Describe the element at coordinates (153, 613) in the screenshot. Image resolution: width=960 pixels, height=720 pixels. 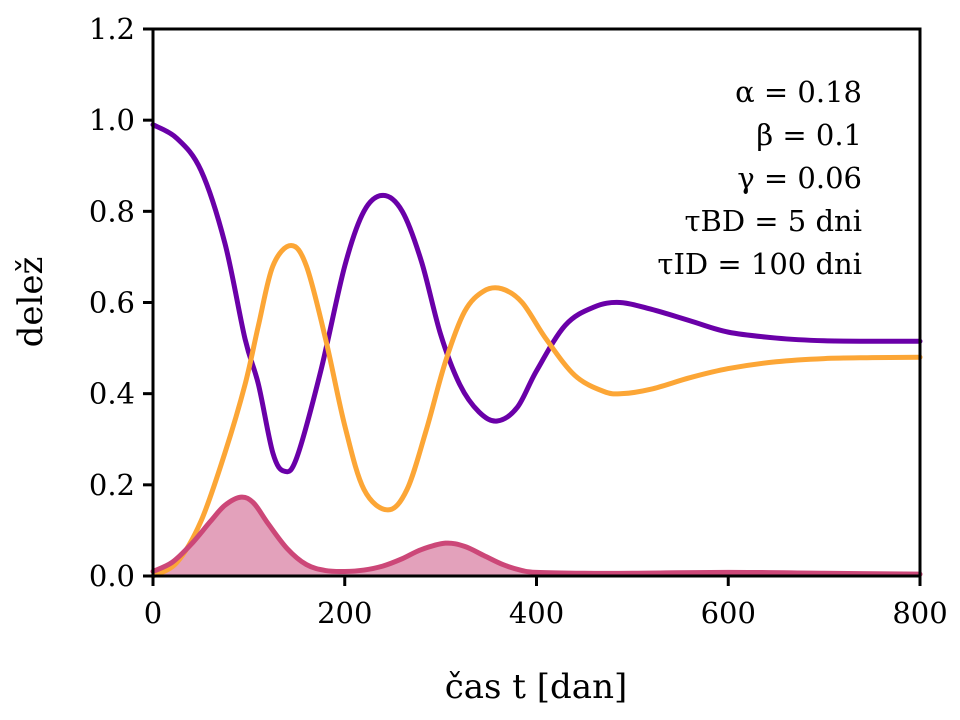
I see `x-tick-label: 0` at that location.